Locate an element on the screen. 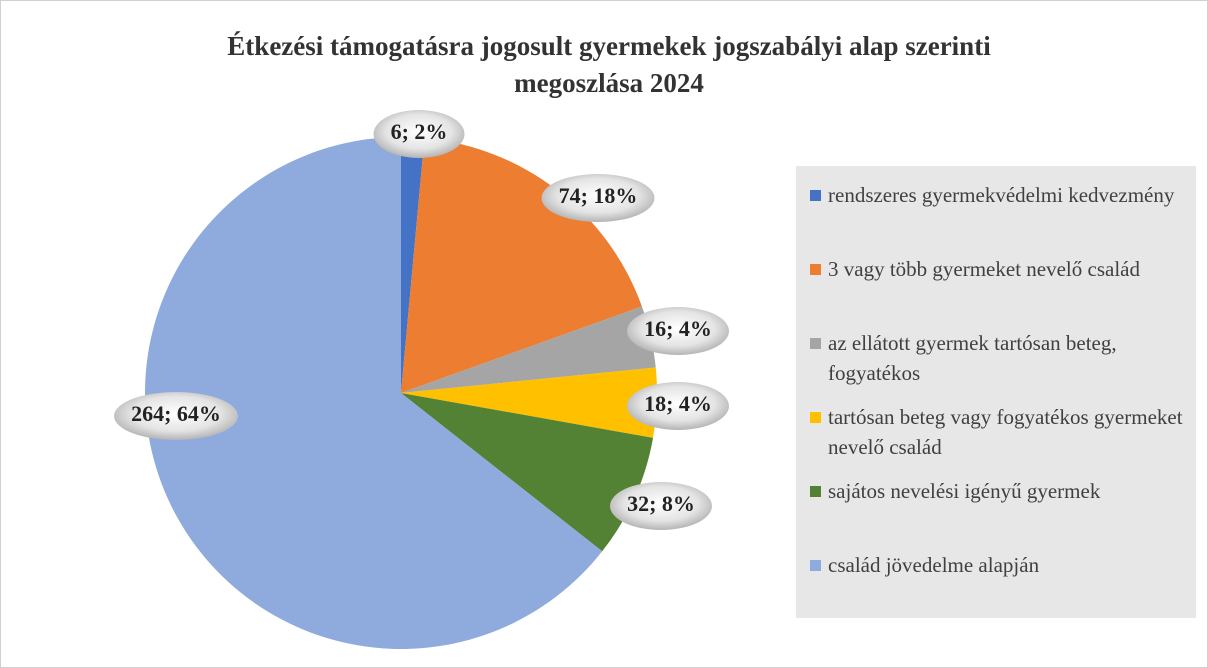 The height and width of the screenshot is (668, 1208). legend-item: sajátos nevelési igényű gyermek is located at coordinates (996, 513).